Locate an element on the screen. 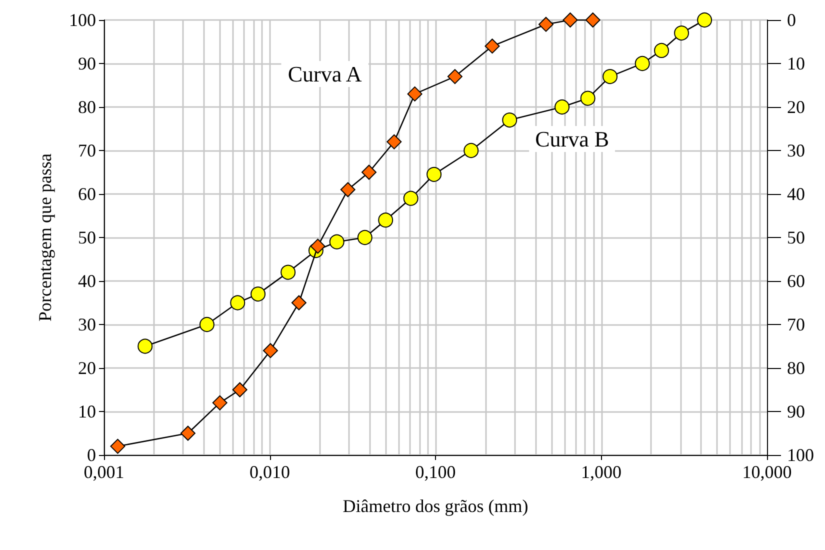 This screenshot has width=825, height=550. y-tick-label: 20 is located at coordinates (87, 368).